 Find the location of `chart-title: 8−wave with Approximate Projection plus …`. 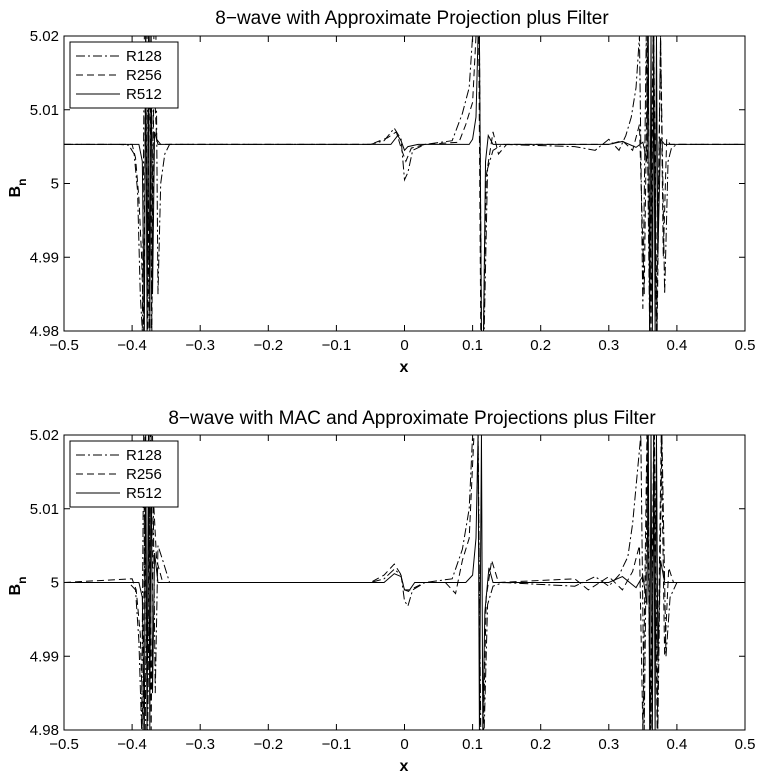

chart-title: 8−wave with Approximate Projection plus … is located at coordinates (412, 18).